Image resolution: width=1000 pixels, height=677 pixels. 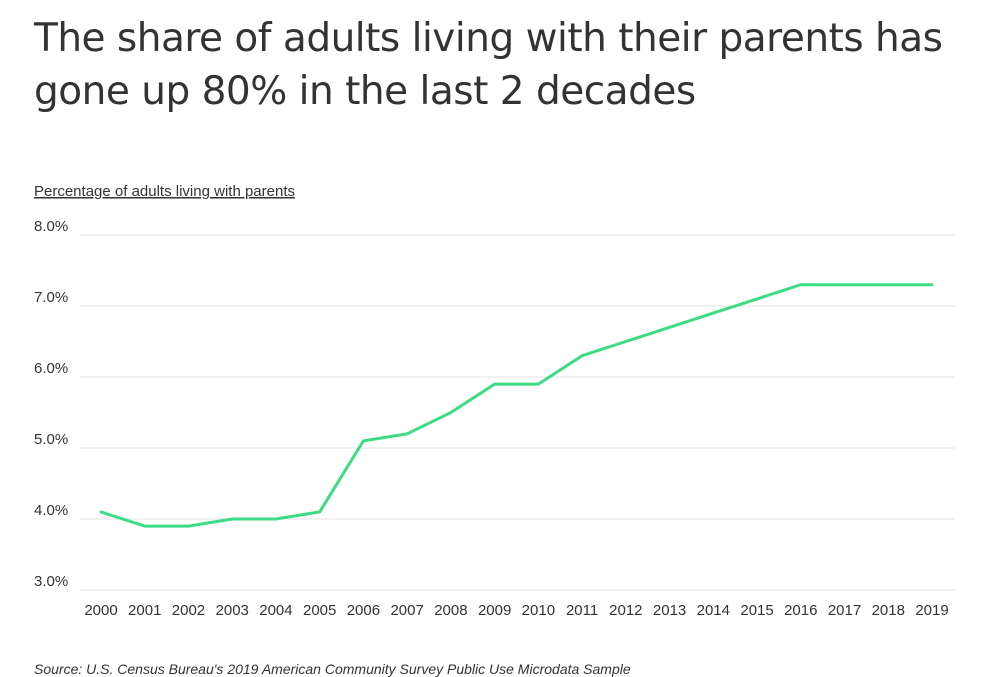 What do you see at coordinates (538, 610) in the screenshot?
I see `x-tick-label: 2010` at bounding box center [538, 610].